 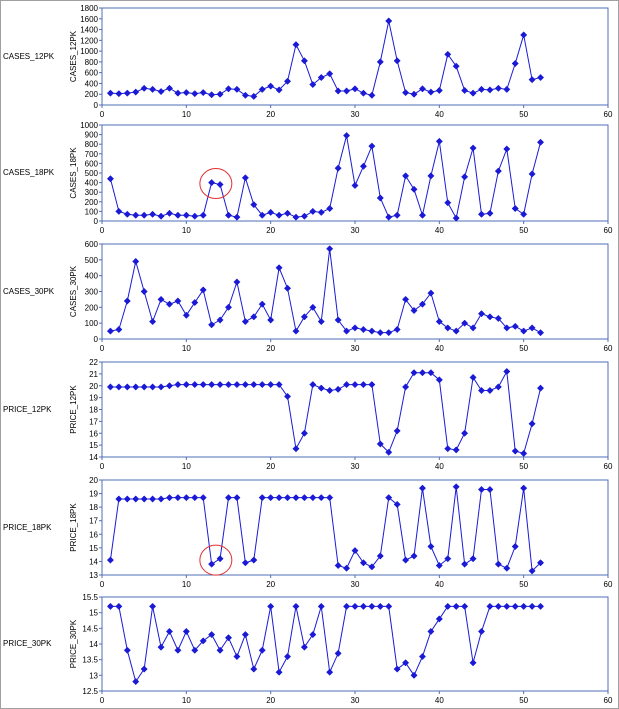 I want to click on x-tick-label: 50, so click(x=523, y=466).